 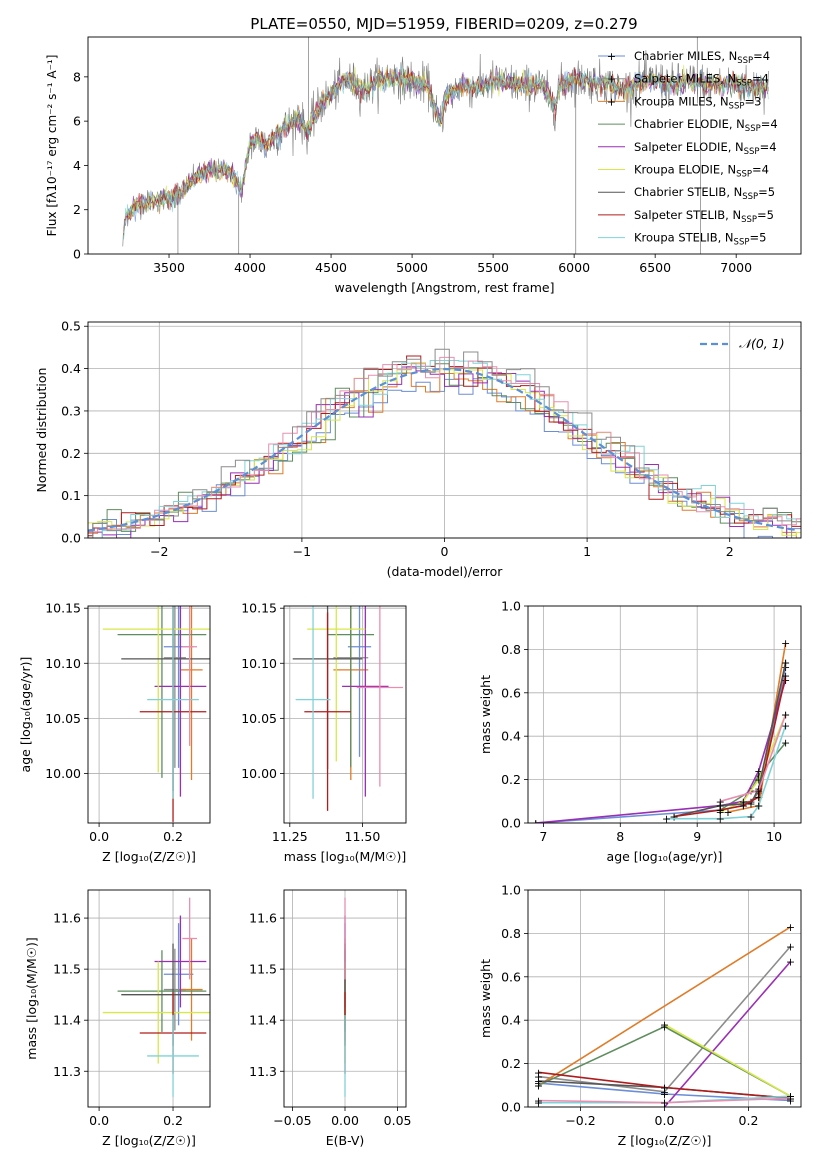 What do you see at coordinates (700, 239) in the screenshot?
I see `legend-entry: Kroupa STELIB, NSSP=5` at bounding box center [700, 239].